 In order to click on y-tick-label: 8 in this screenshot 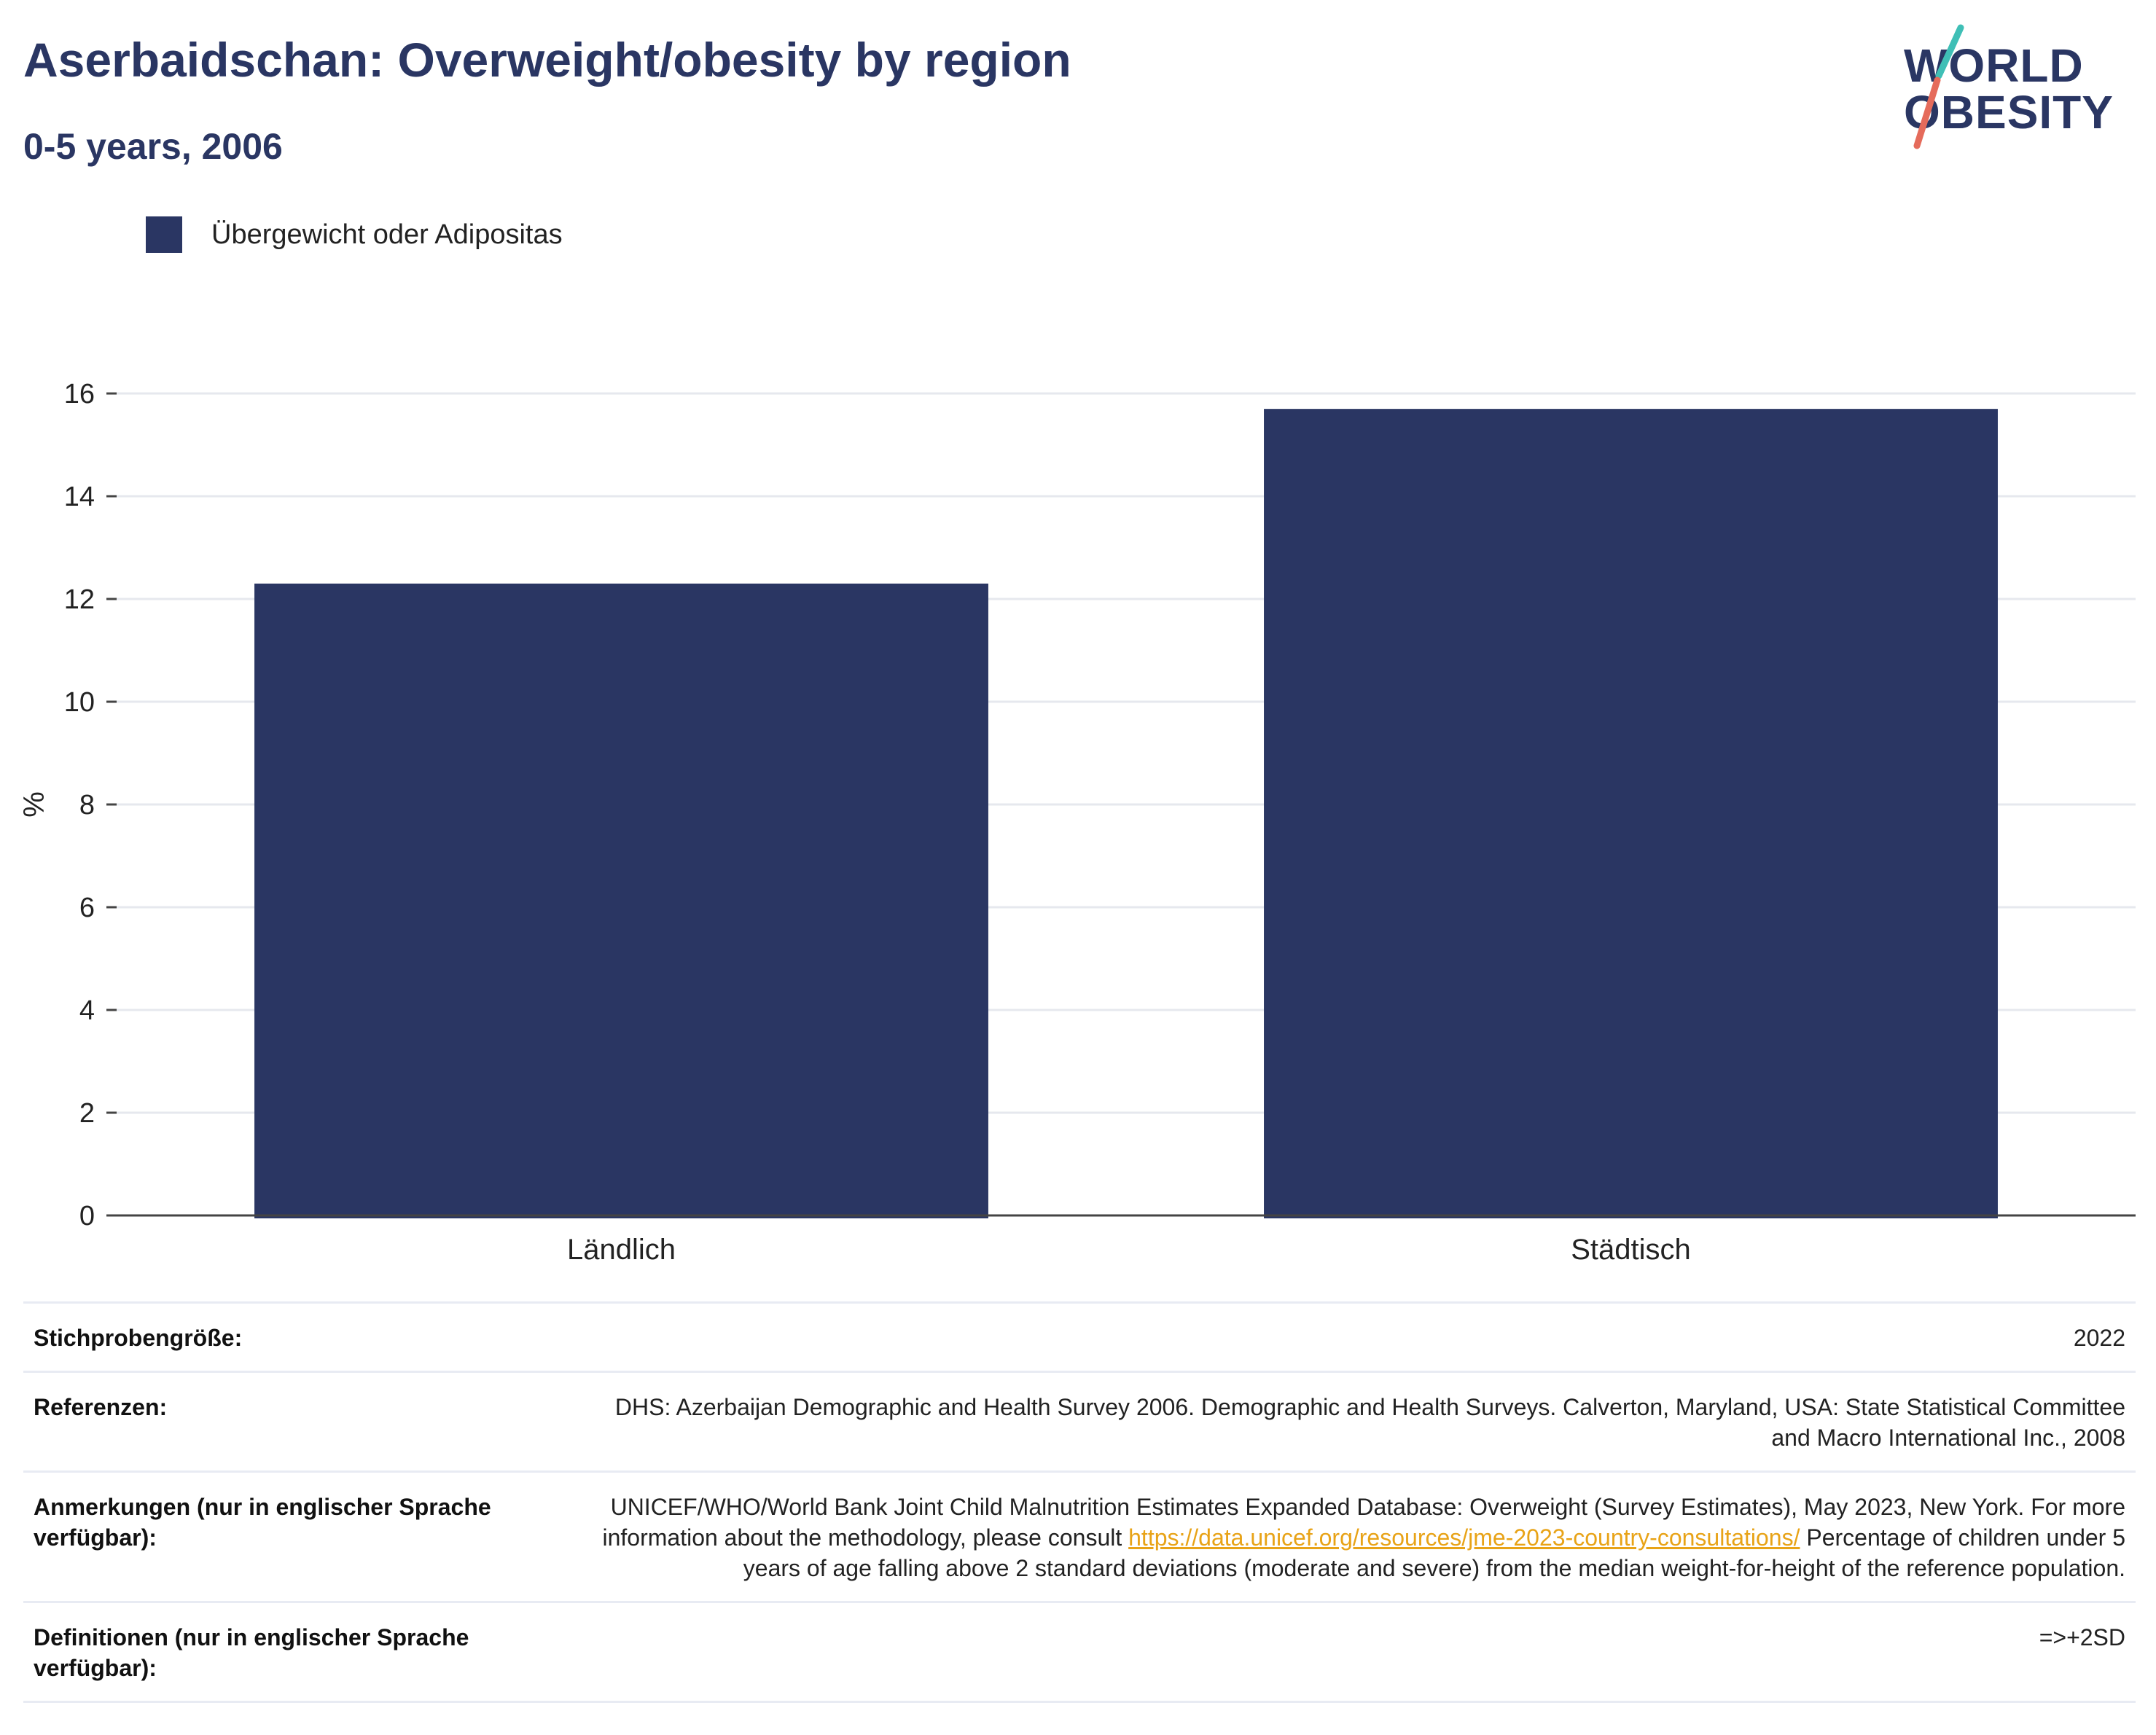, I will do `click(87, 805)`.